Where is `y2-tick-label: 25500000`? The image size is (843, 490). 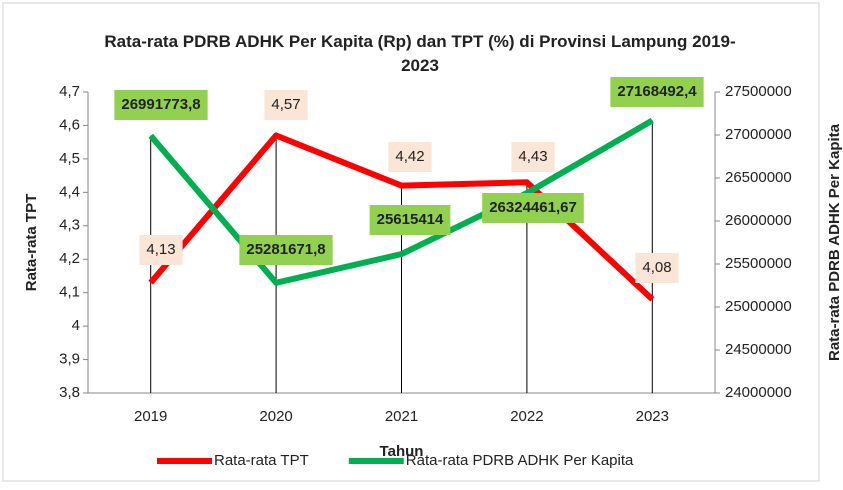 y2-tick-label: 25500000 is located at coordinates (758, 263).